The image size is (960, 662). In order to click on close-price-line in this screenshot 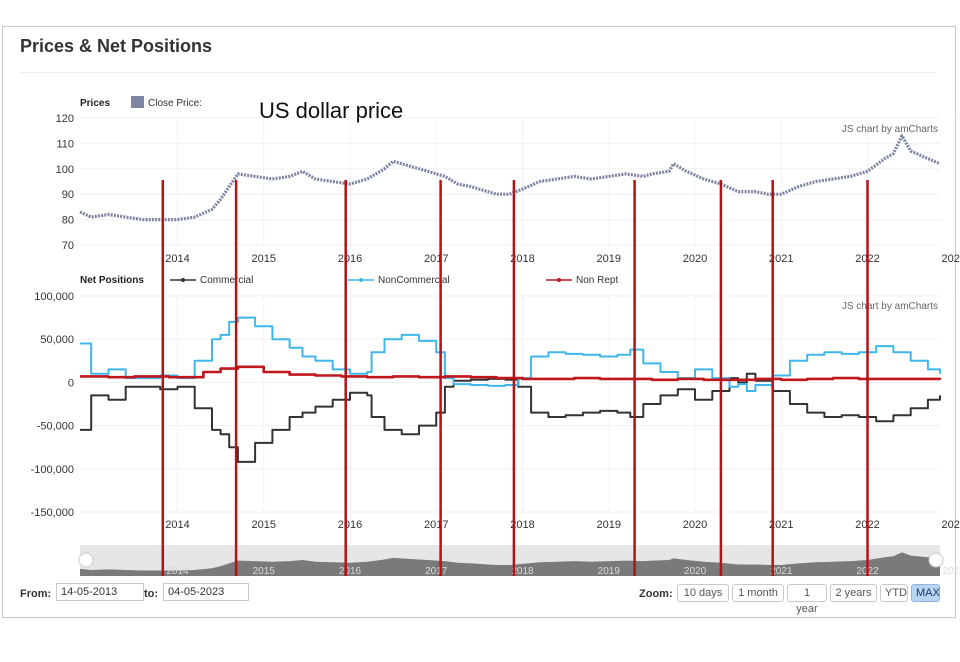, I will do `click(510, 178)`.